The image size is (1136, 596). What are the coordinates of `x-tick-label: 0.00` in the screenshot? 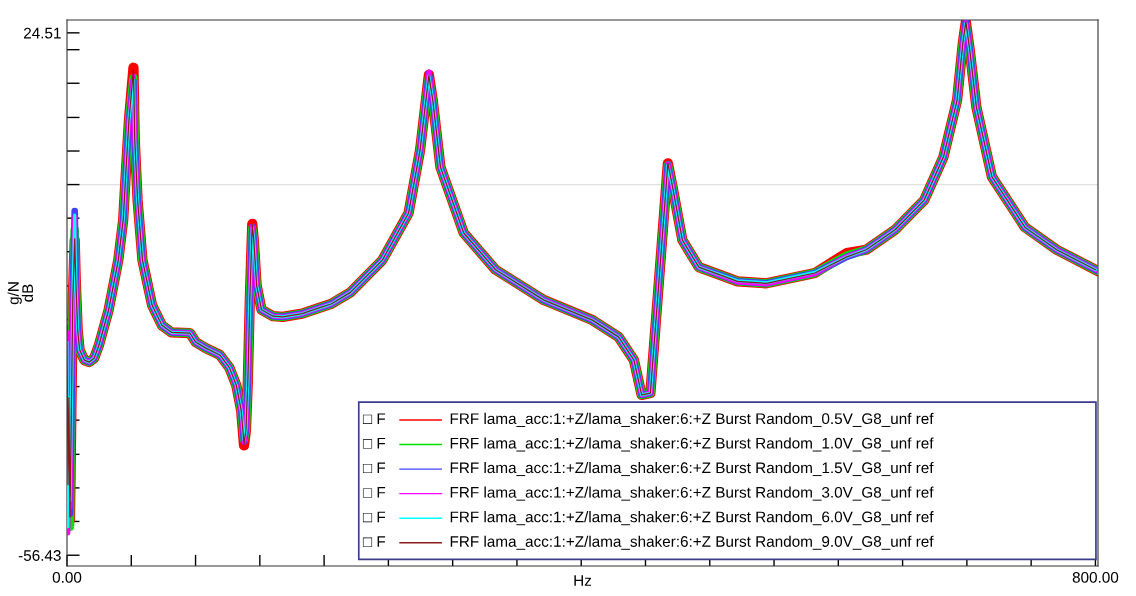 It's located at (67, 577).